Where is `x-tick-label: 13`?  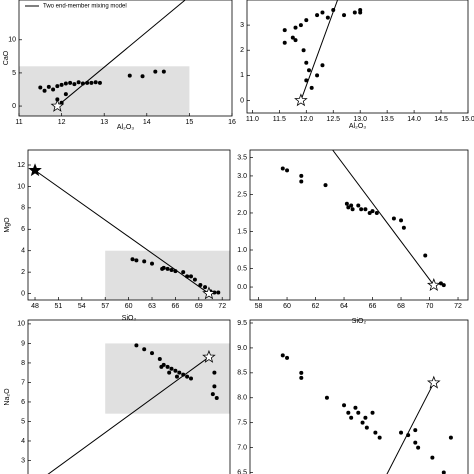
x-tick-label: 13 is located at coordinates (104, 122).